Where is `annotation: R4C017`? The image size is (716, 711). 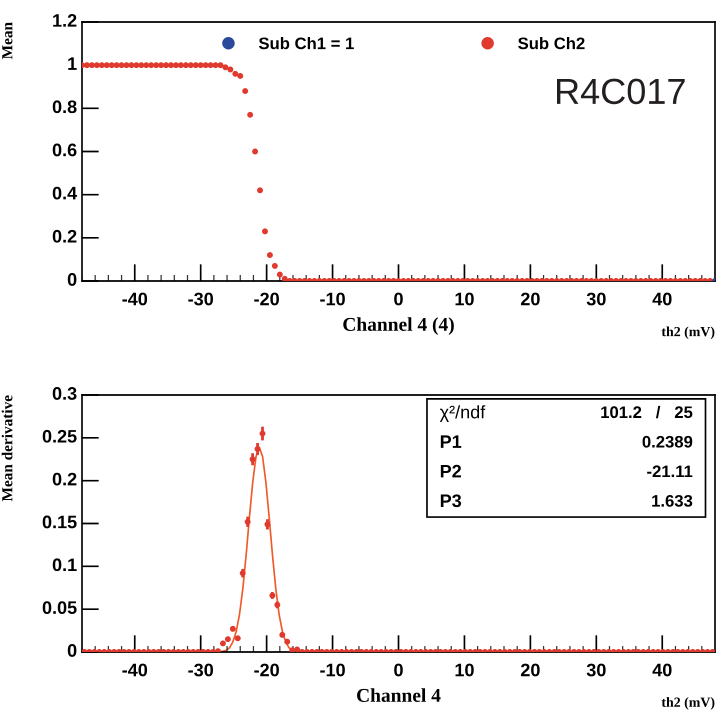 annotation: R4C017 is located at coordinates (620, 91).